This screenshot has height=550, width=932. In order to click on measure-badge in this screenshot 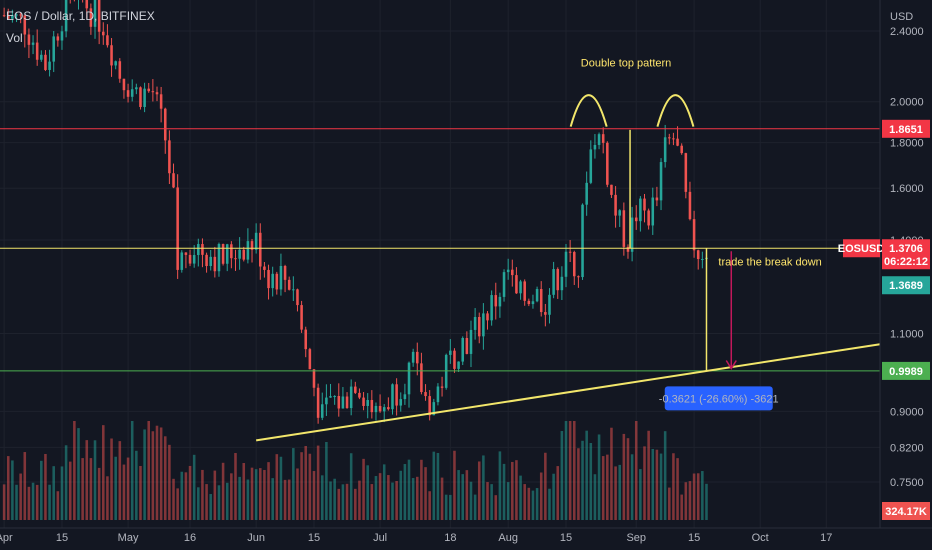, I will do `click(718, 398)`.